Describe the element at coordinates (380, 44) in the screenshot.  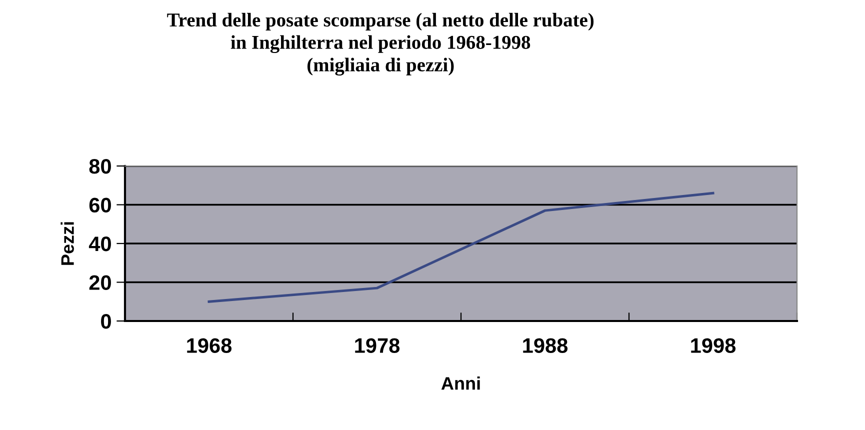
I see `chart-title: Trend delle posate scomparse (al netto delle rubate) in Inghilterra nel periodo 1968-1998 (migliaia di pezzi)` at that location.